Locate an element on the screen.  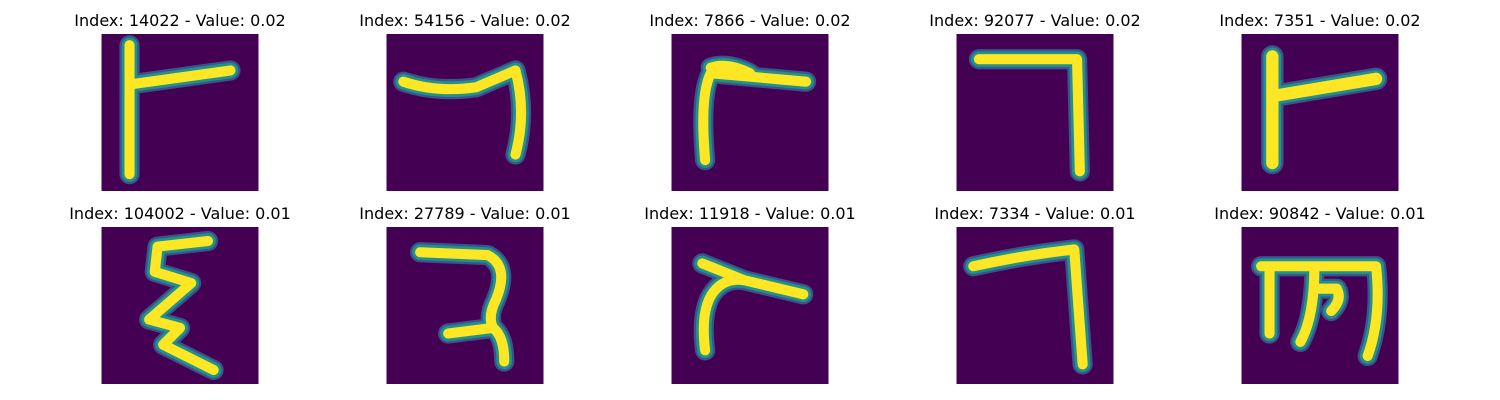
panel-title: Index: 27789 - Value: 0.01 is located at coordinates (465, 213).